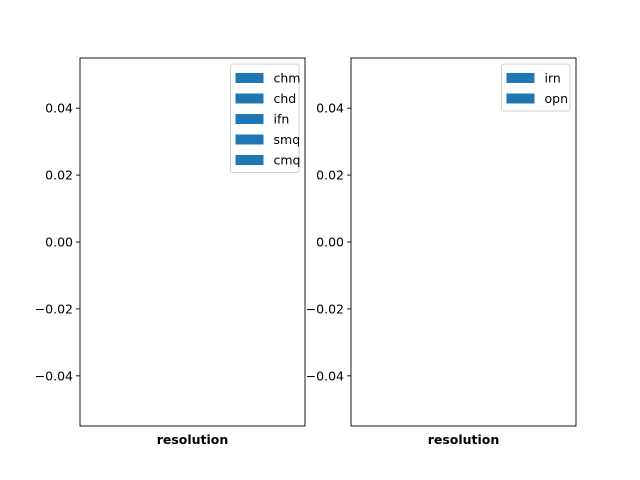  Describe the element at coordinates (287, 160) in the screenshot. I see `legend-entry-label: cmq` at that location.